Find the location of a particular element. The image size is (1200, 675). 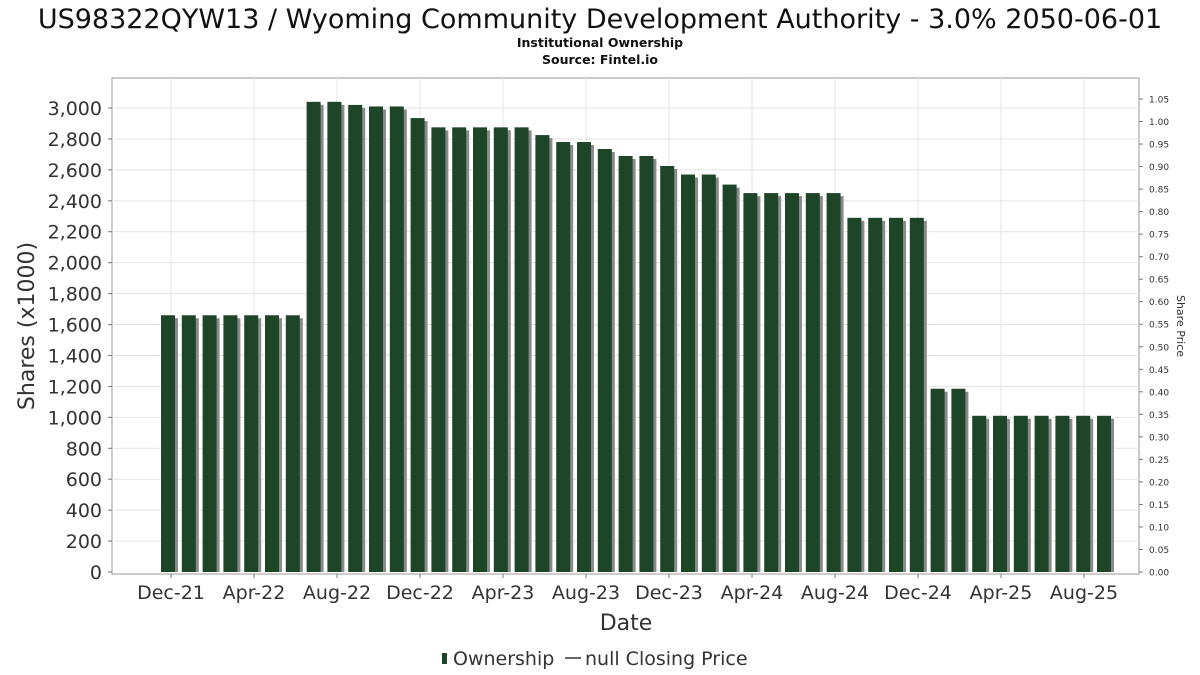

y-tick-label: 2,400 is located at coordinates (75, 202).